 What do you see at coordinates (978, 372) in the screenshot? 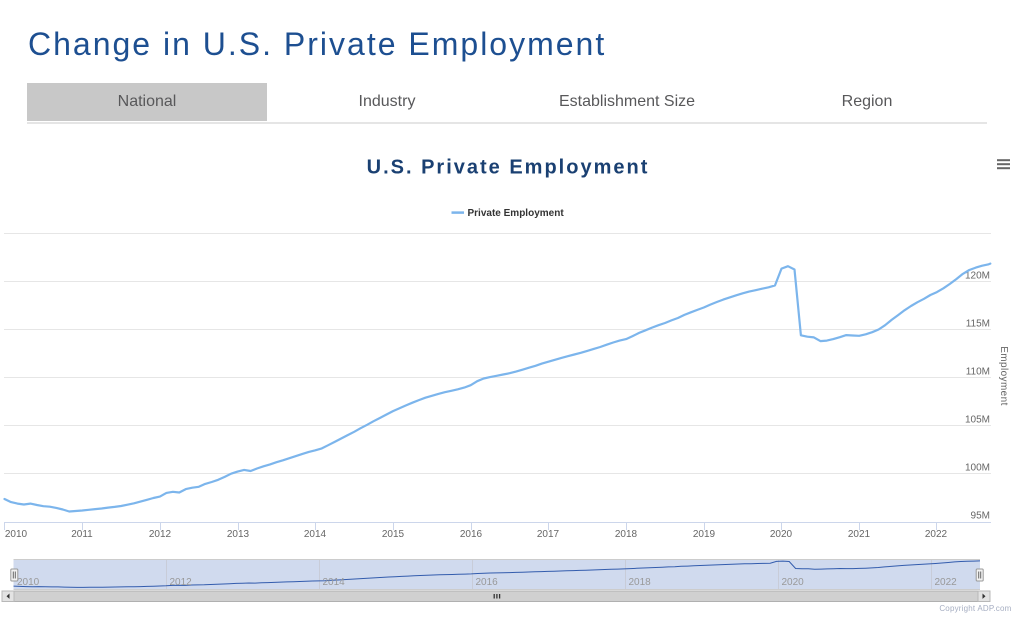
I see `svg-text: 110M` at bounding box center [978, 372].